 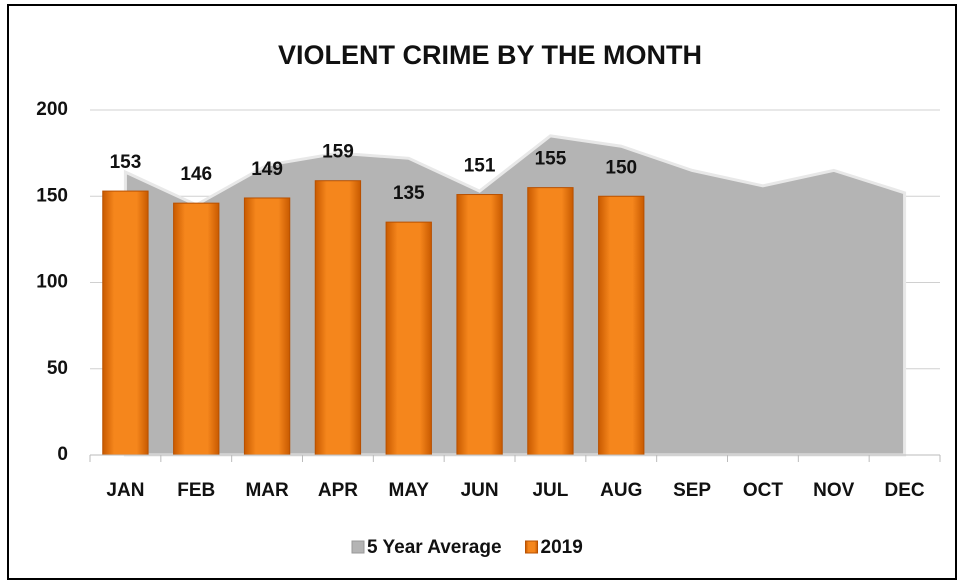 What do you see at coordinates (267, 490) in the screenshot?
I see `x-tick-label: MAR` at bounding box center [267, 490].